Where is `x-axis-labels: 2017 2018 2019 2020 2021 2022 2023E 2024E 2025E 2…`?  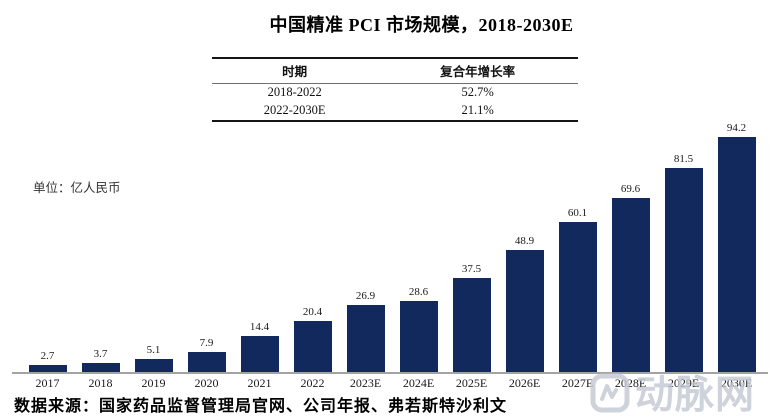
x-axis-labels: 2017 2018 2019 2020 2021 2022 2023E 2024E 2025E 2… is located at coordinates (392, 383).